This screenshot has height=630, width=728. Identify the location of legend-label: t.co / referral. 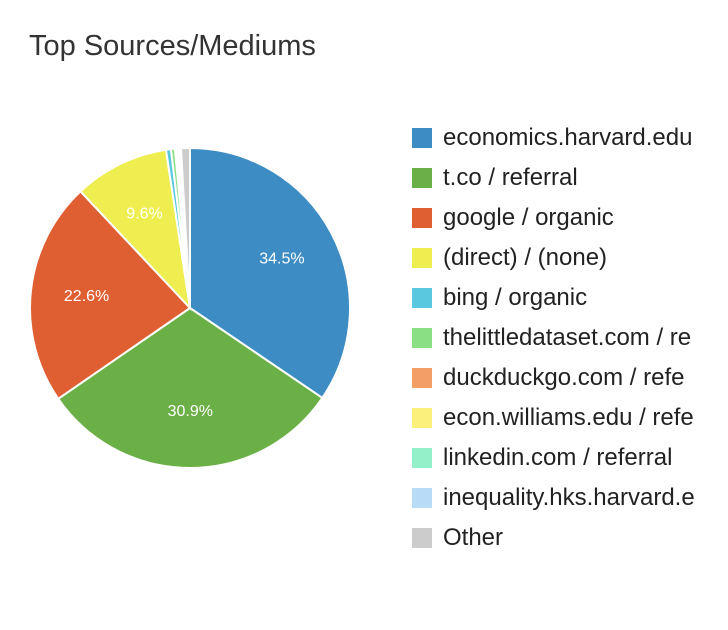
(510, 177).